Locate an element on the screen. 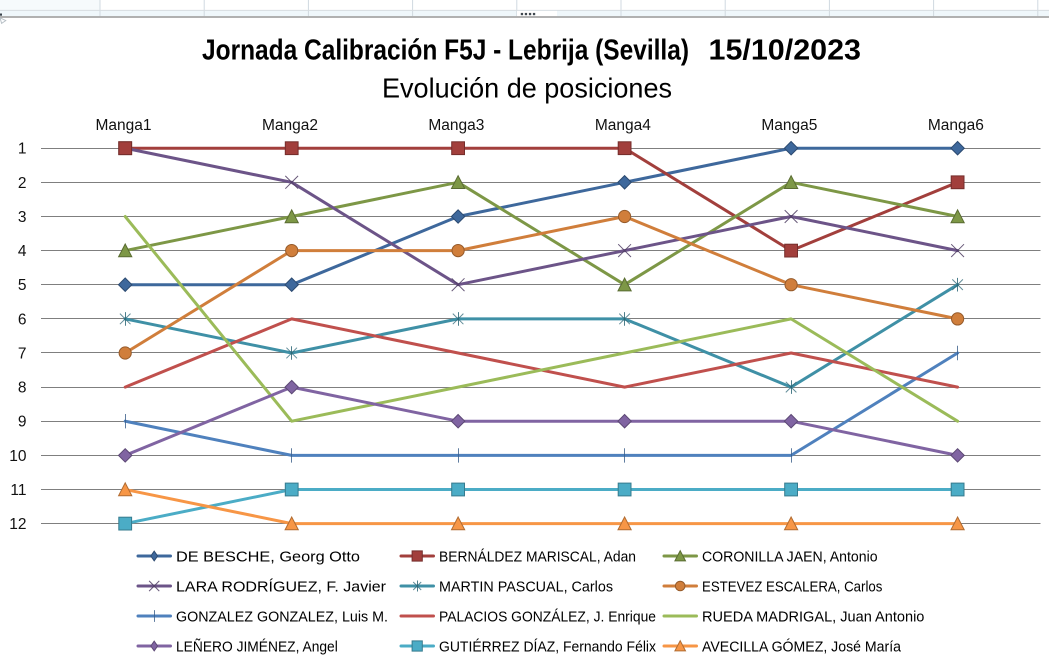 This screenshot has height=661, width=1049. svg-text: RUEDA MADRIGAL, Juan Antonio is located at coordinates (813, 617).